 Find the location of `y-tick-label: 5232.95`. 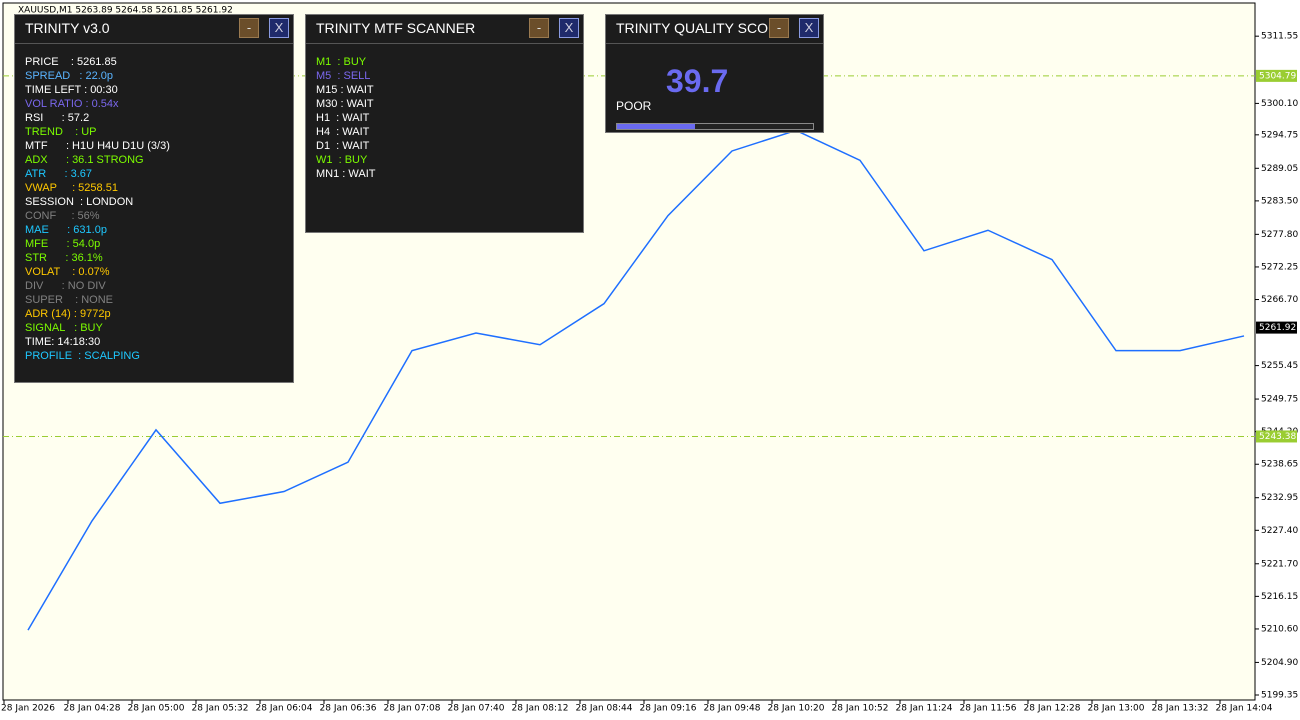

y-tick-label: 5232.95 is located at coordinates (1279, 498).